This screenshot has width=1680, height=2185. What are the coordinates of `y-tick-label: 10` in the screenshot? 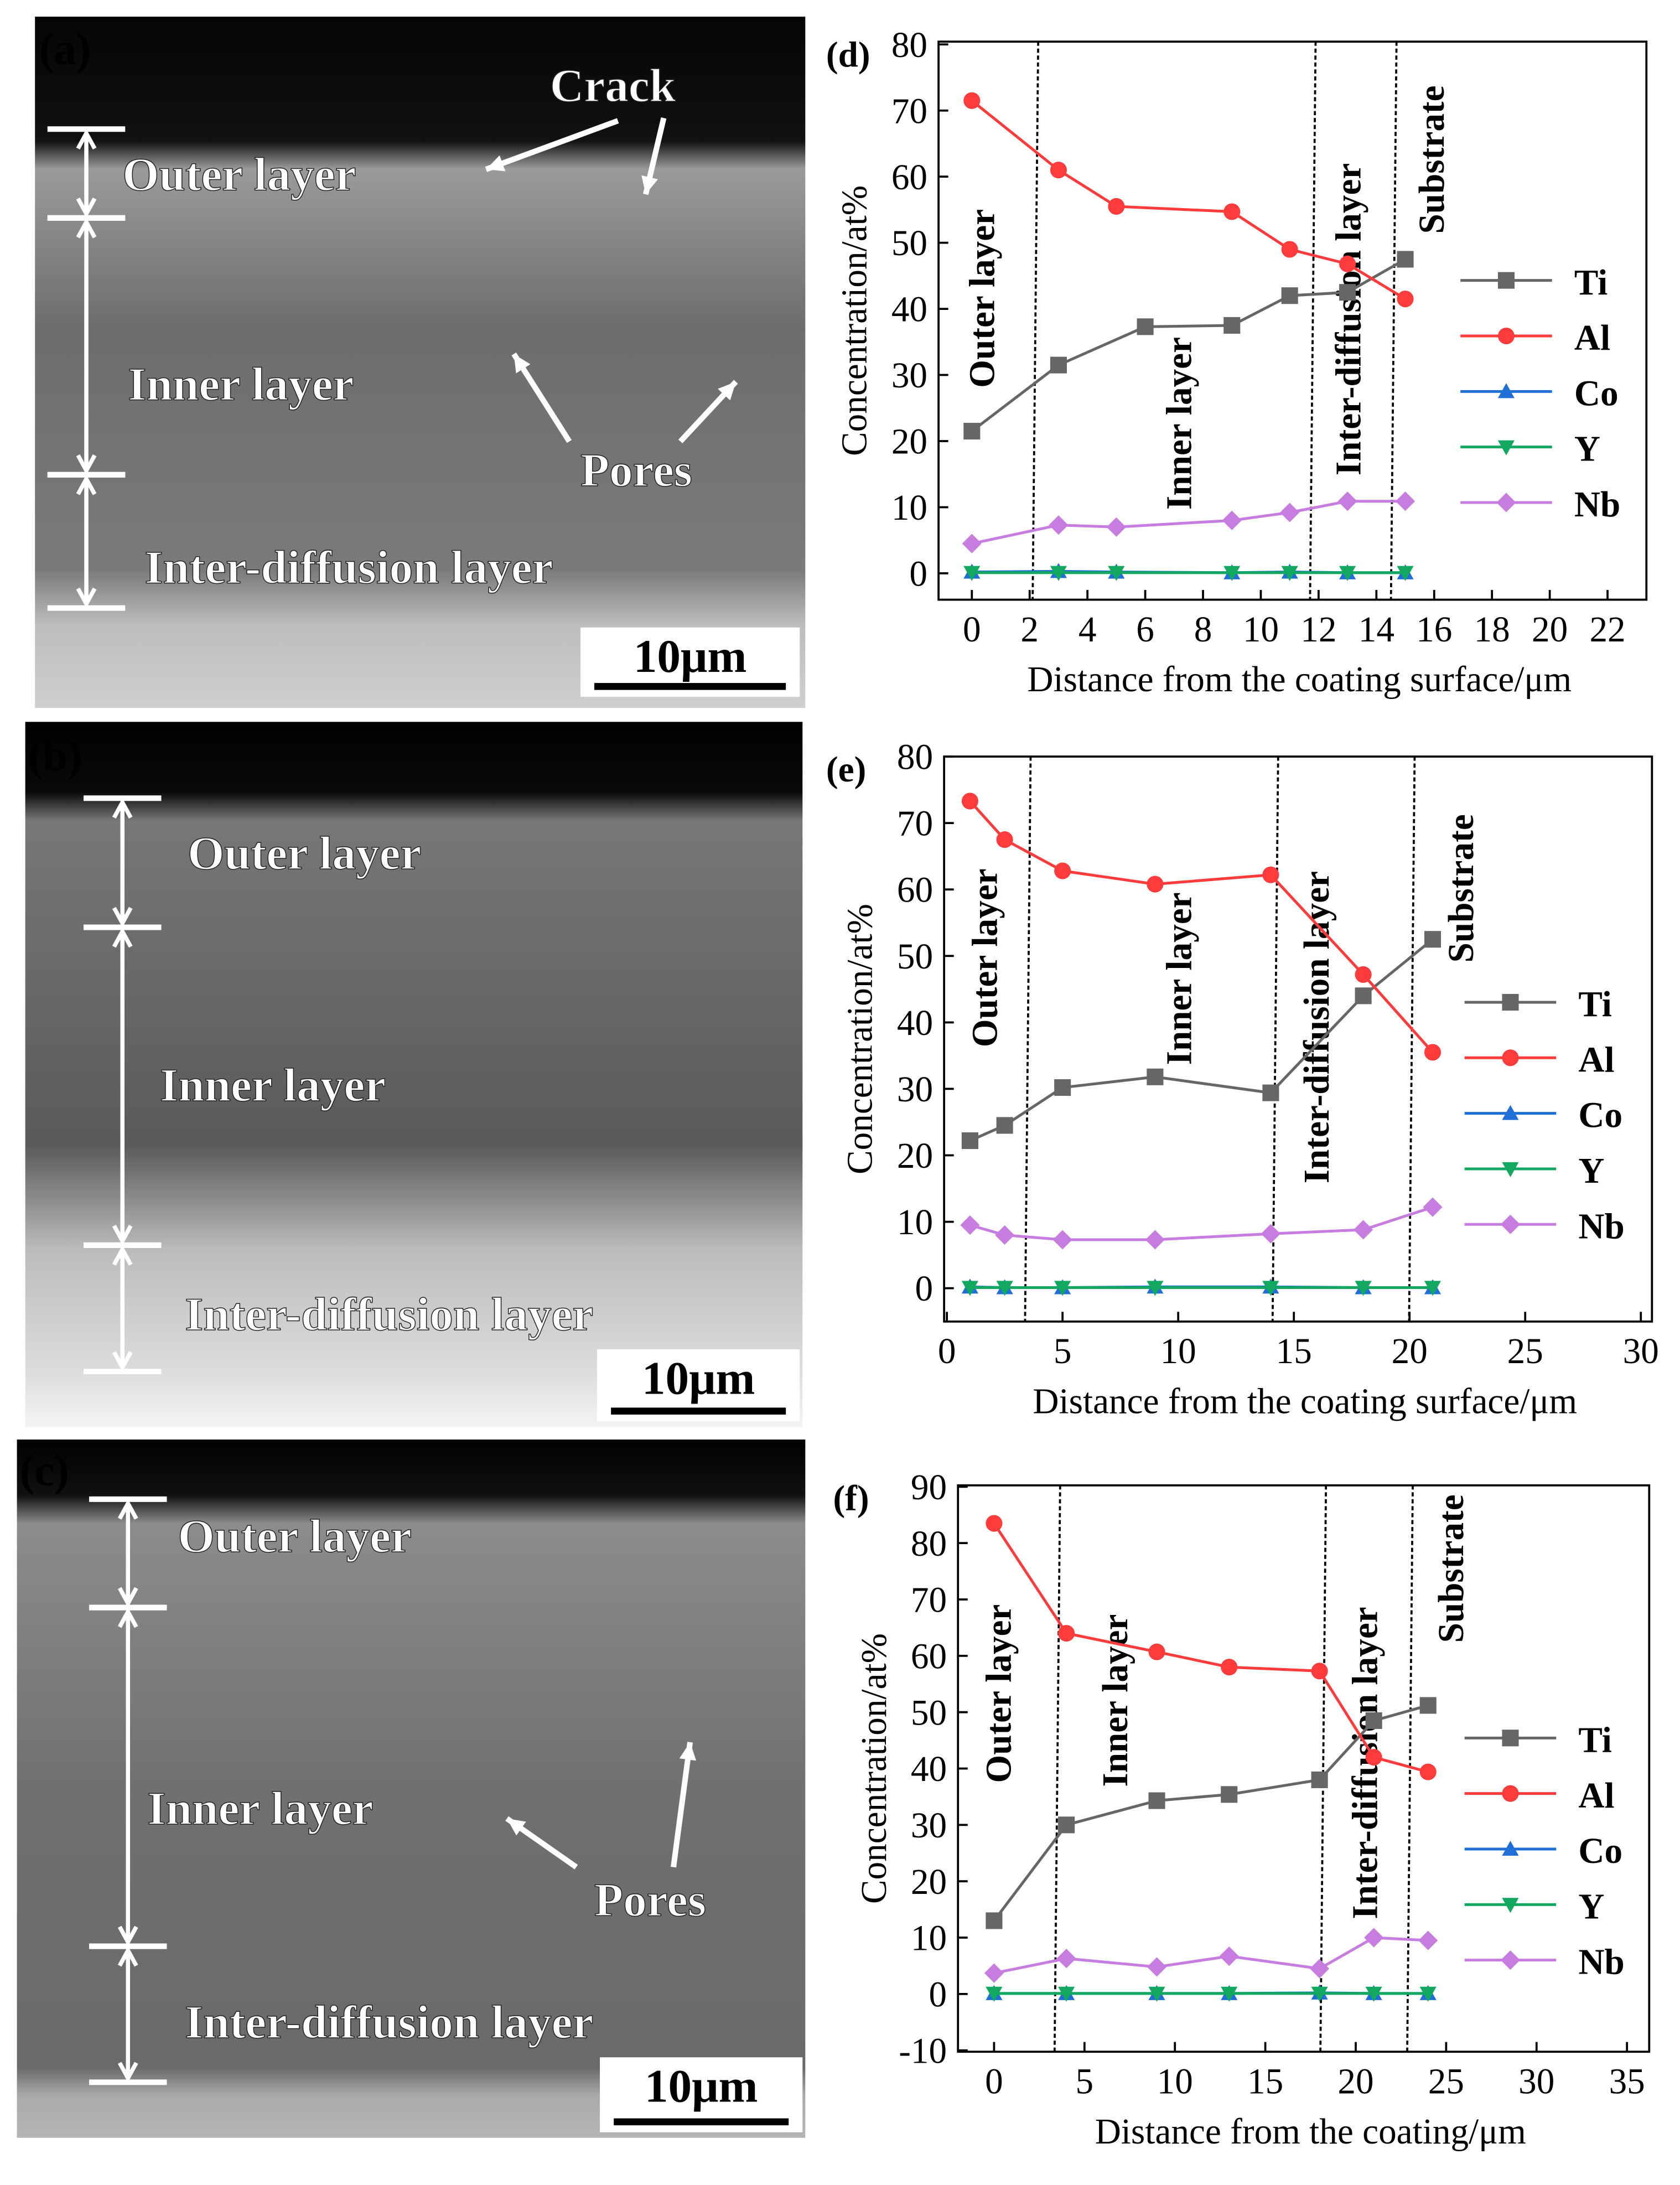 It's located at (929, 1939).